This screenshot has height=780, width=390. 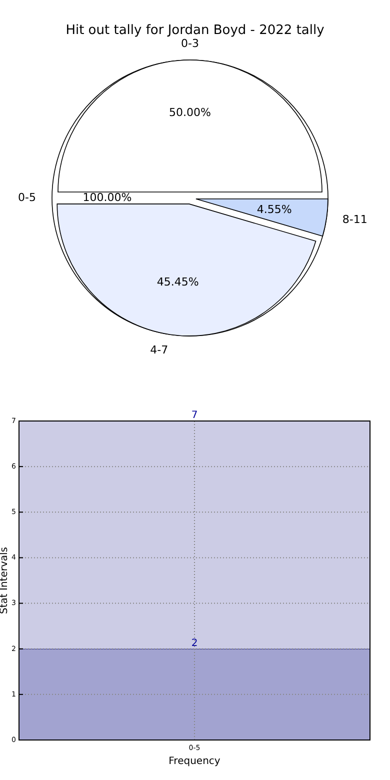 I want to click on slice-label: 4-7, so click(x=159, y=349).